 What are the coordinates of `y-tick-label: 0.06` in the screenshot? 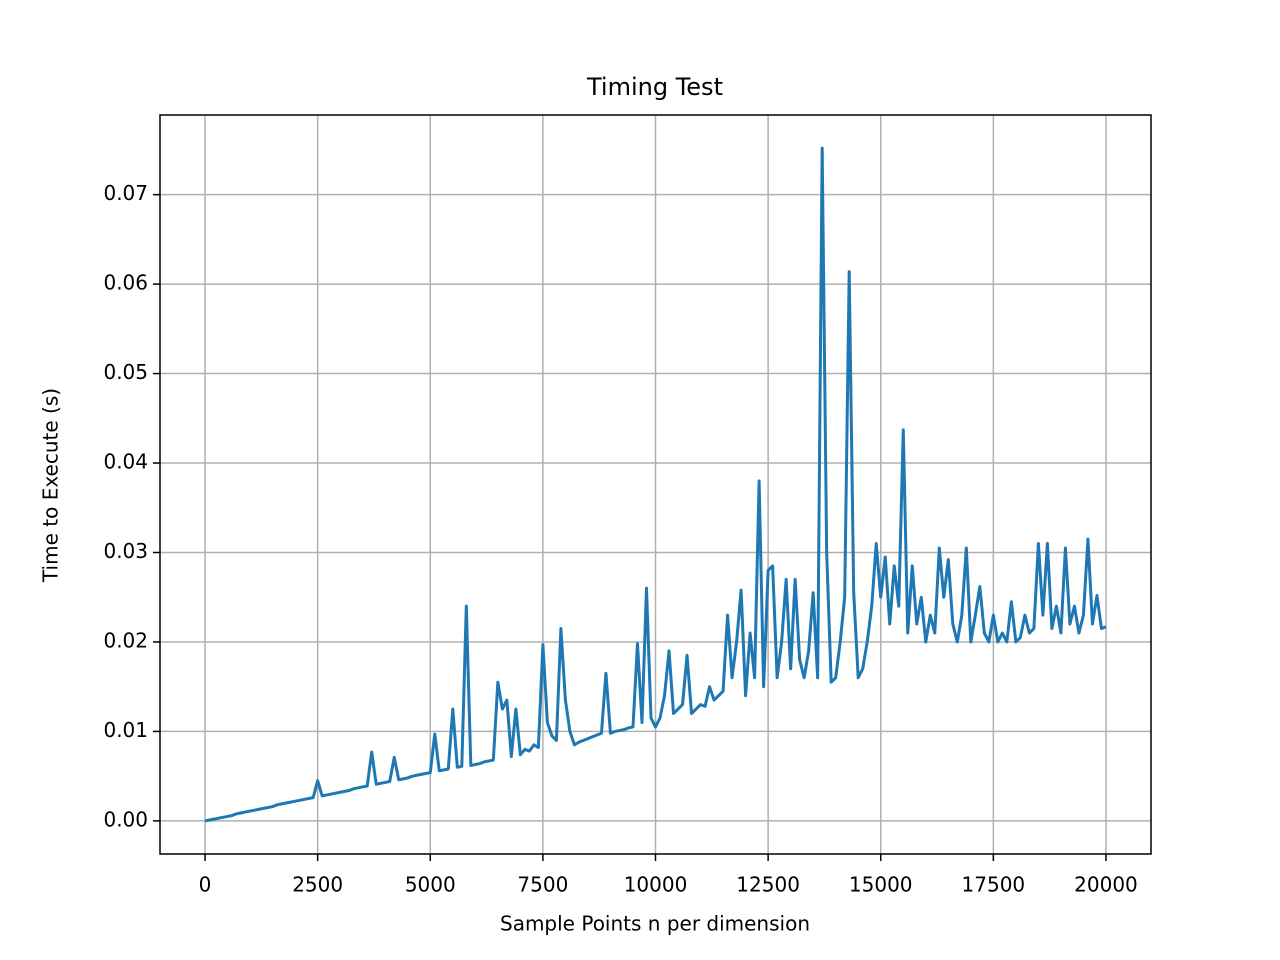 It's located at (125, 283).